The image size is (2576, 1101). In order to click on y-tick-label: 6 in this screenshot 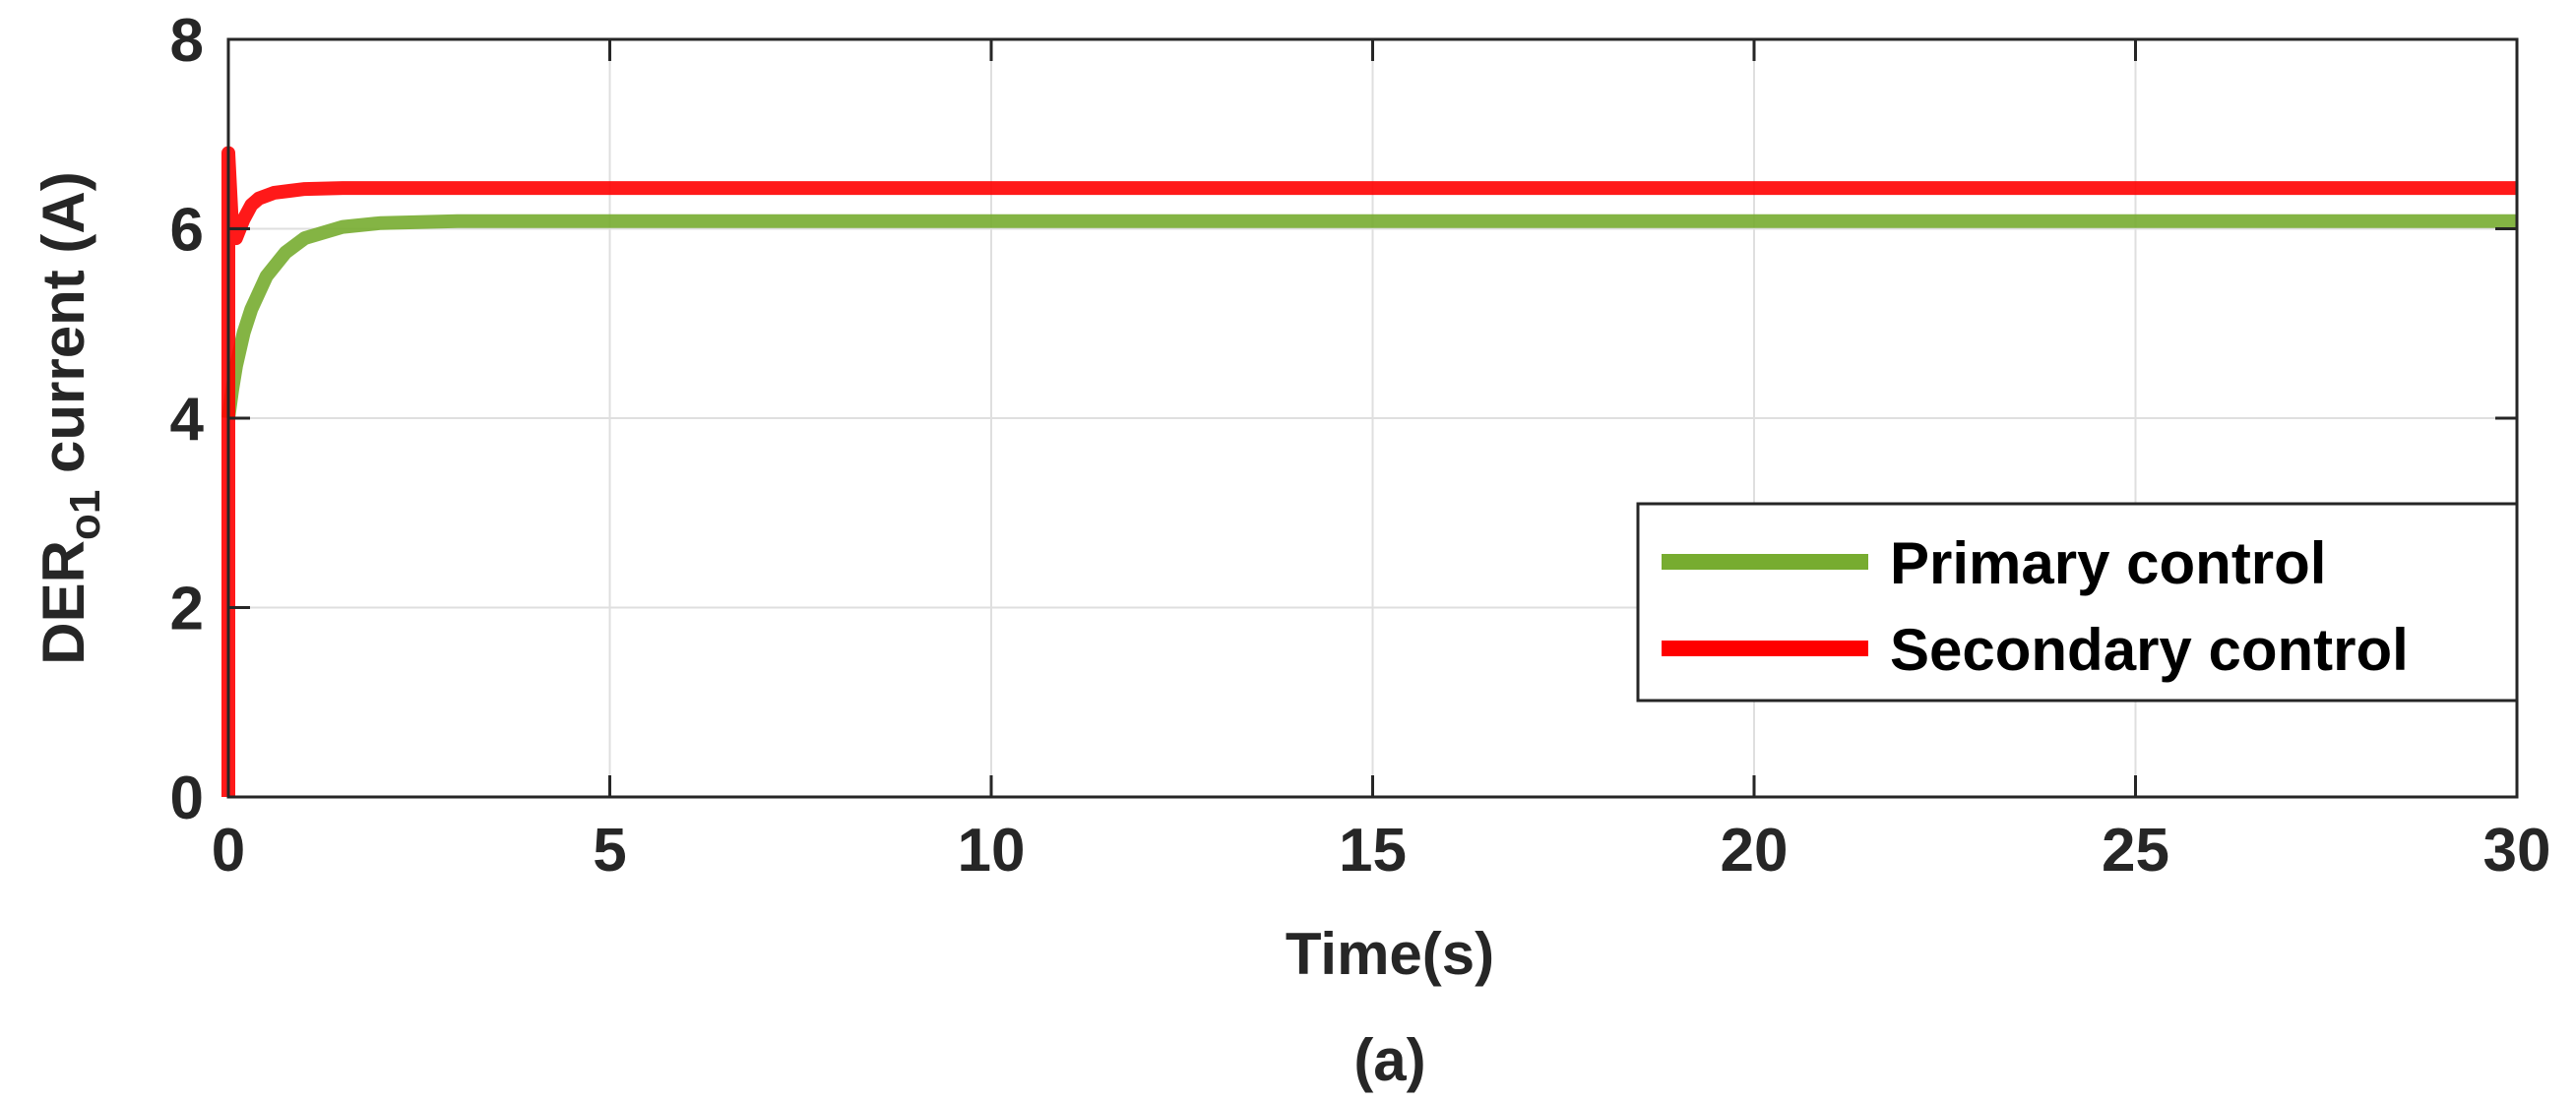, I will do `click(187, 231)`.